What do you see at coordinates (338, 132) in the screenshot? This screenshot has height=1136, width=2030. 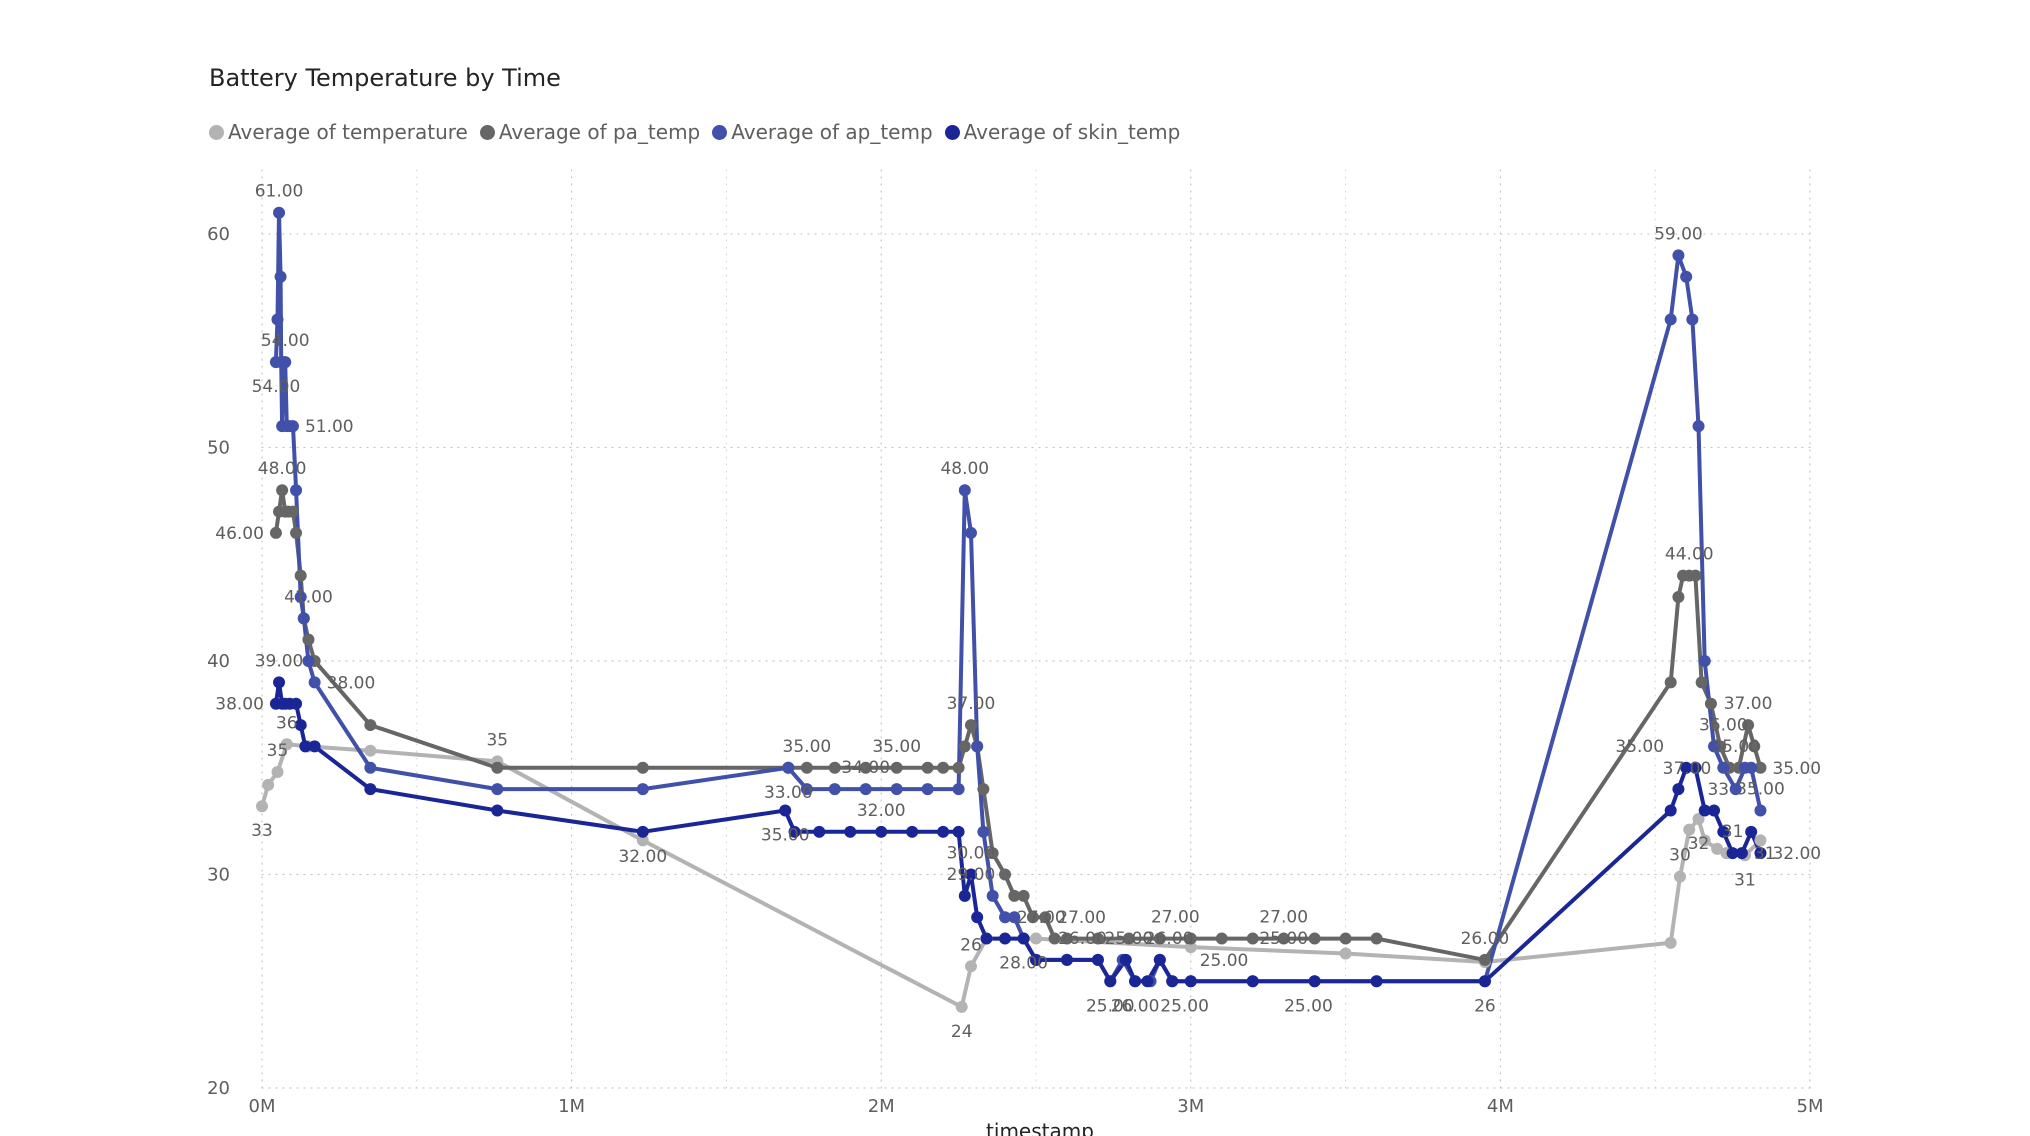 I see `legend-item-temperature: Average of temperature` at bounding box center [338, 132].